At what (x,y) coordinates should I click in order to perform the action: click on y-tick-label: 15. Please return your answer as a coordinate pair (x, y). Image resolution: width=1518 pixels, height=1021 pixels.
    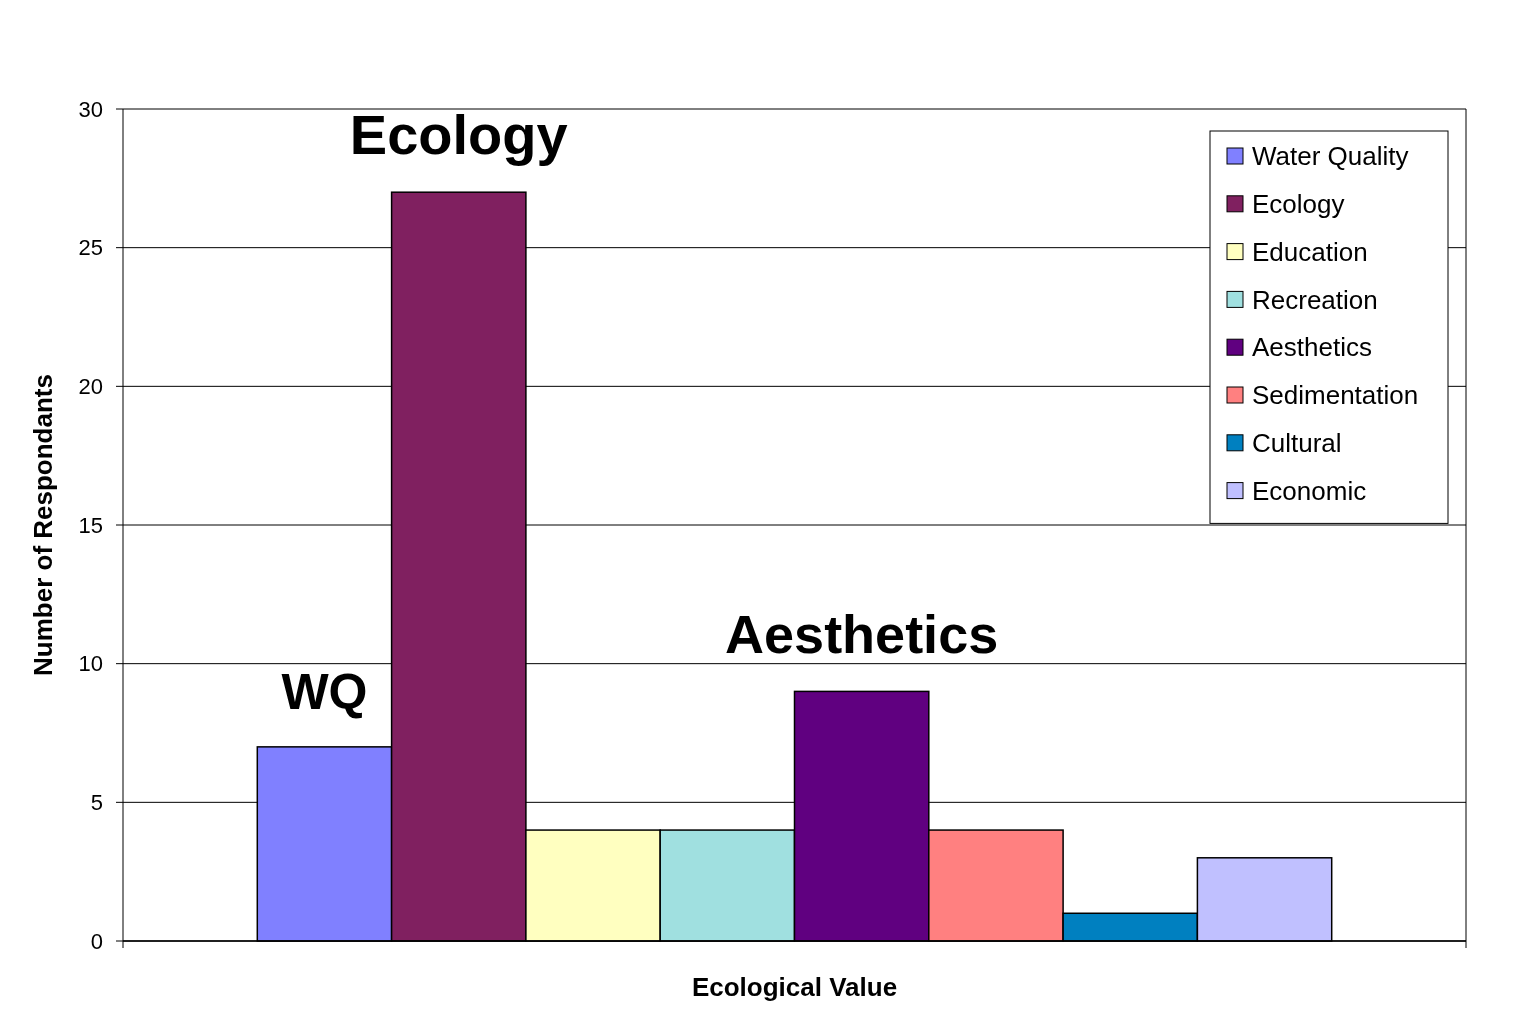
    Looking at the image, I should click on (90, 525).